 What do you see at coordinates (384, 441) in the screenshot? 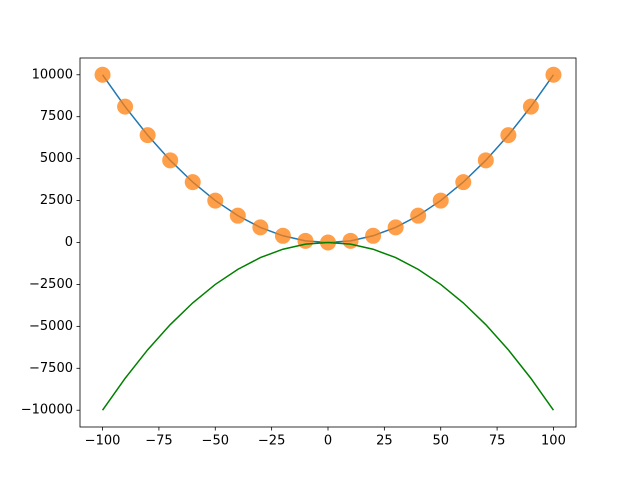
I see `x-tick-label: 25` at bounding box center [384, 441].